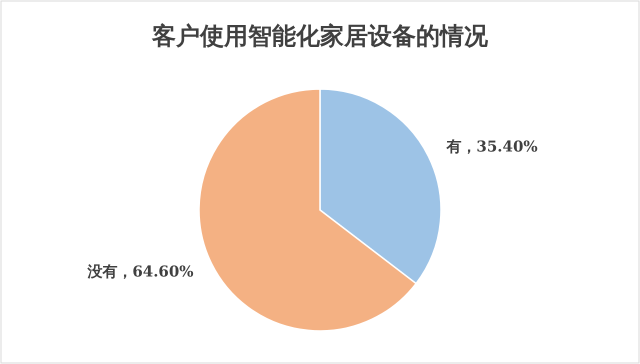 The height and width of the screenshot is (364, 640). What do you see at coordinates (453, 146) in the screenshot?
I see `slice-label: 有` at bounding box center [453, 146].